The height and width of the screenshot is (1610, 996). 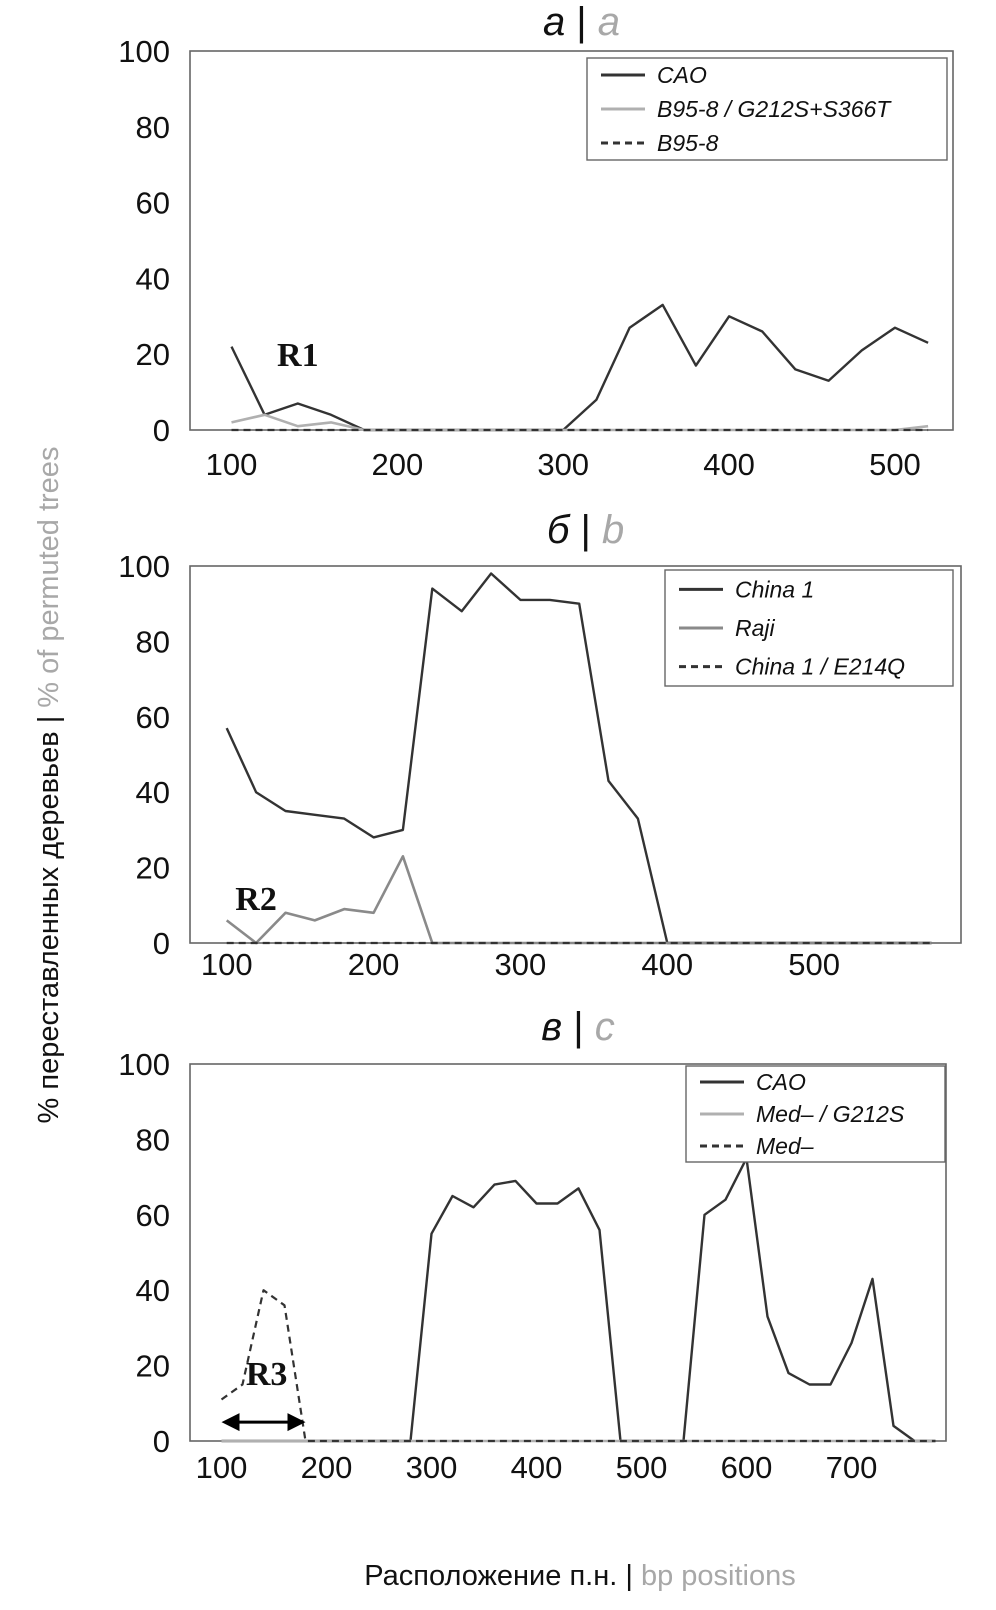 I want to click on x-tick-label: 700, so click(x=852, y=1467).